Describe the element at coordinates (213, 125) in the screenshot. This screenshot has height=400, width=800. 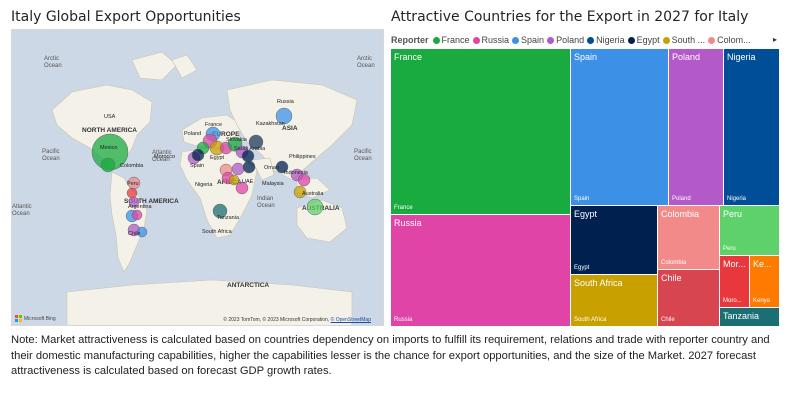
I see `country-label-france: France` at that location.